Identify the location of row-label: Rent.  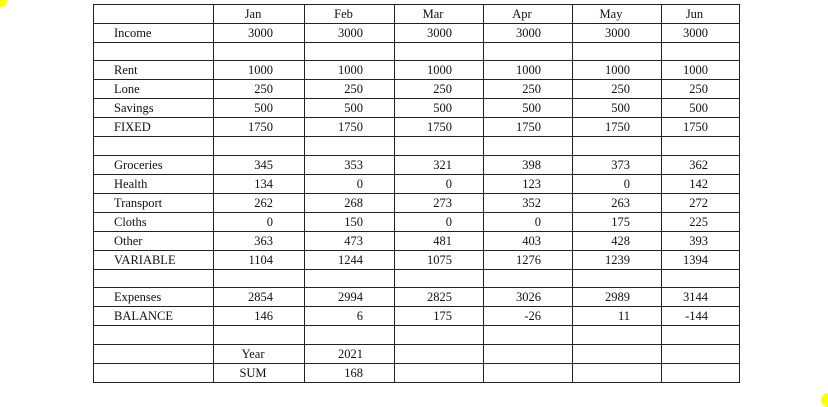
(153, 70).